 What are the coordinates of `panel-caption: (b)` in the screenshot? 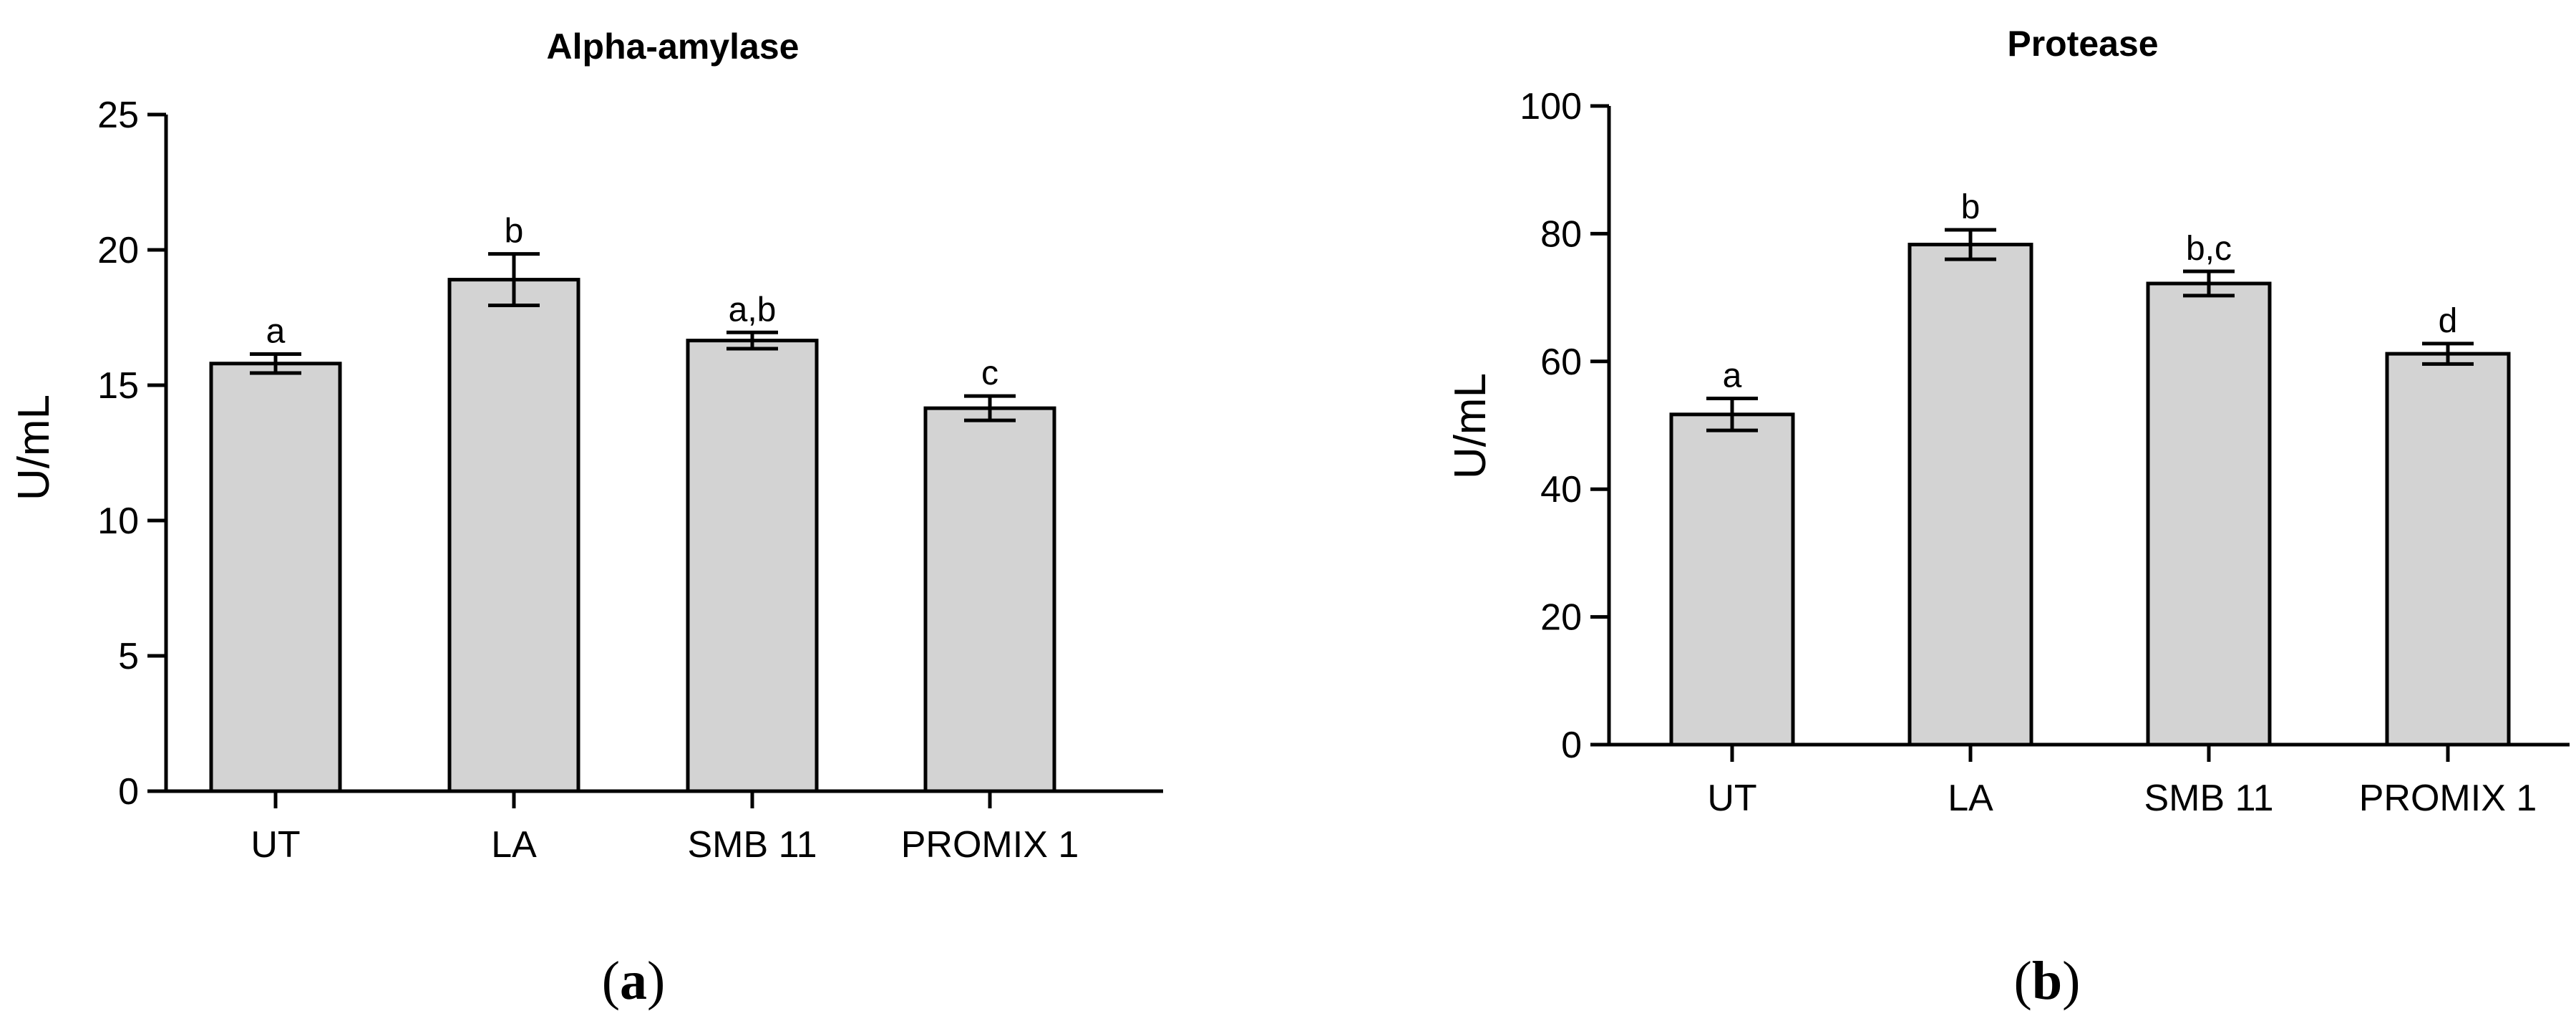 It's located at (2047, 981).